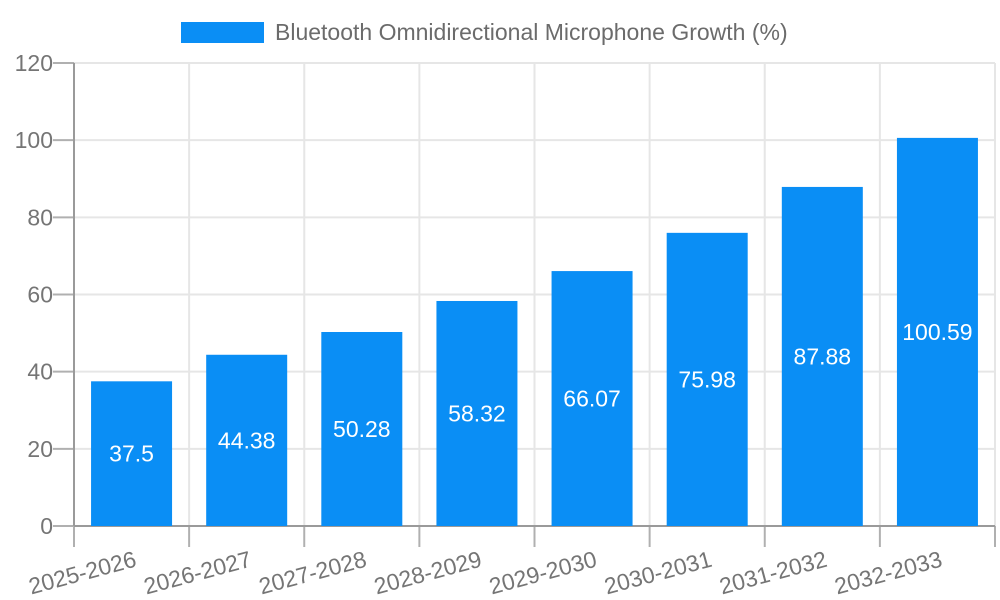  What do you see at coordinates (46, 526) in the screenshot?
I see `y-axis-tick-label: 0` at bounding box center [46, 526].